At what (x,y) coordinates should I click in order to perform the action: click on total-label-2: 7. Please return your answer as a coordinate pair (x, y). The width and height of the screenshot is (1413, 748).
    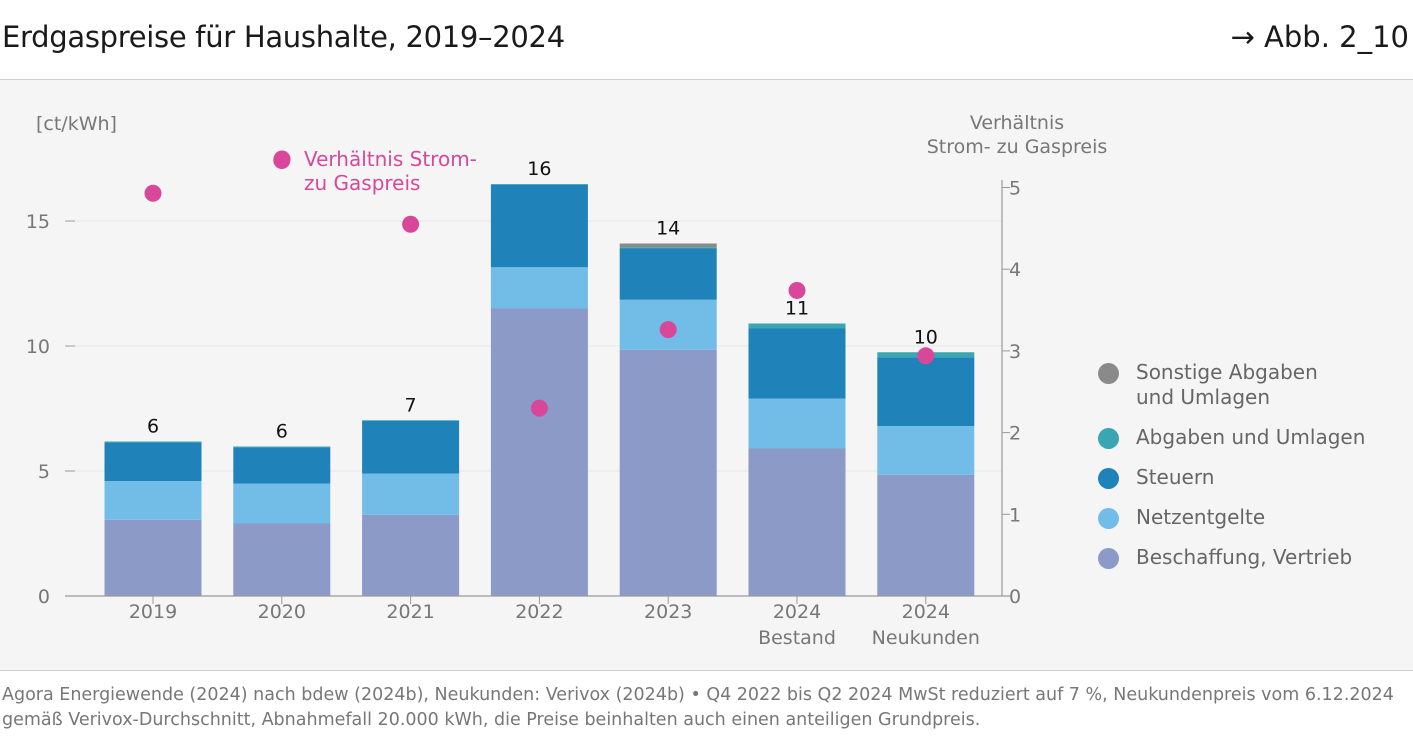
    Looking at the image, I should click on (411, 405).